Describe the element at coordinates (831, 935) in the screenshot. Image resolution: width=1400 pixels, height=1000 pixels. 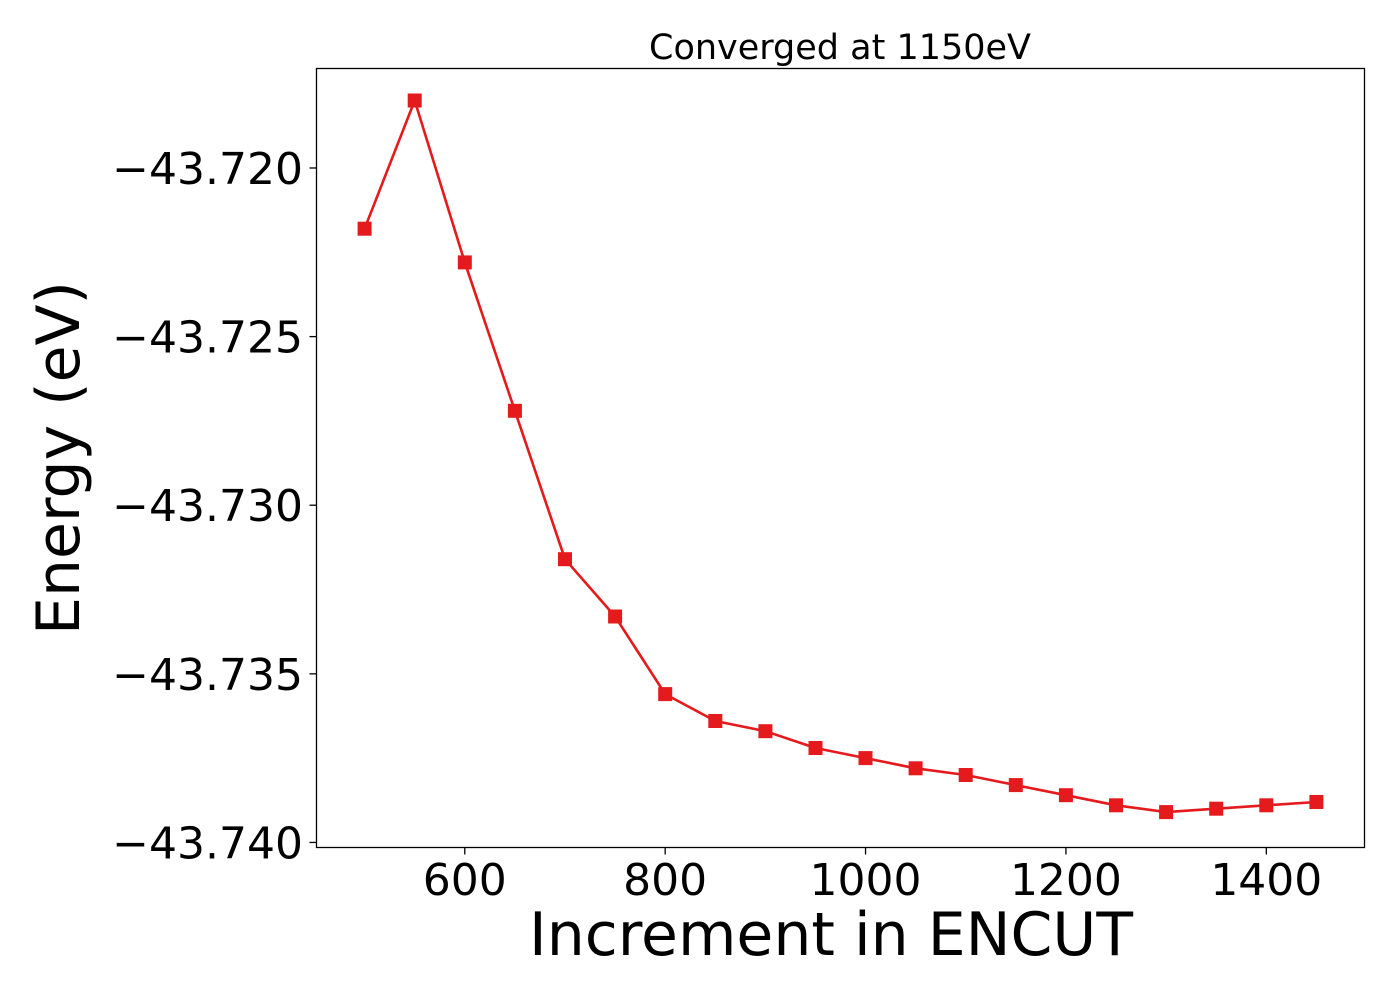
I see `x-axis-label: Increment in ENCUT` at that location.